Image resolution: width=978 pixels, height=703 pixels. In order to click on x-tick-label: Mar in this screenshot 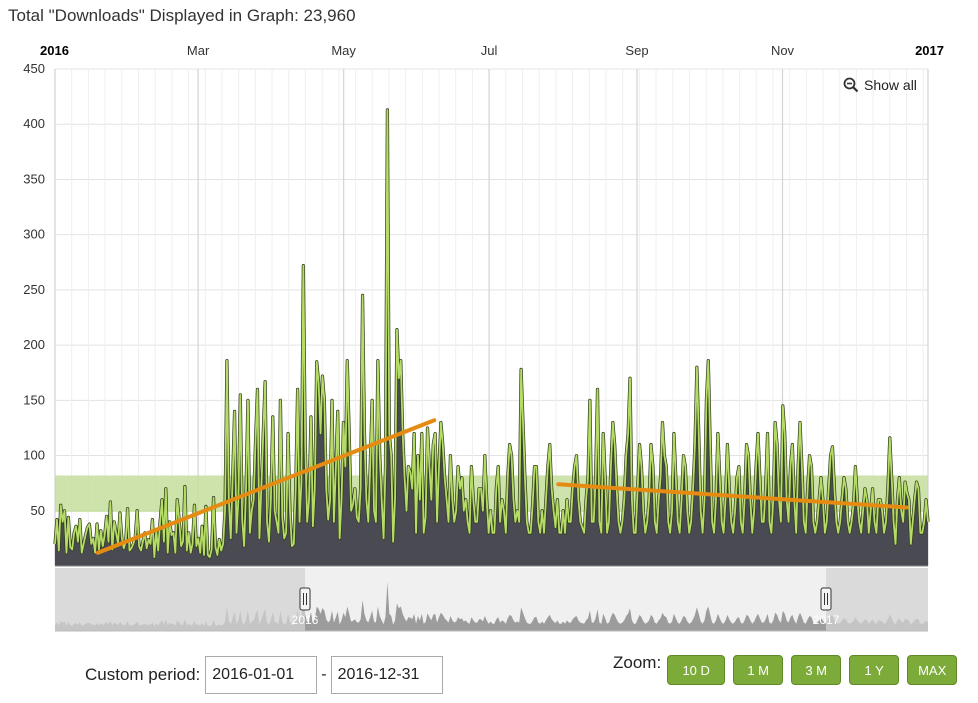, I will do `click(198, 50)`.